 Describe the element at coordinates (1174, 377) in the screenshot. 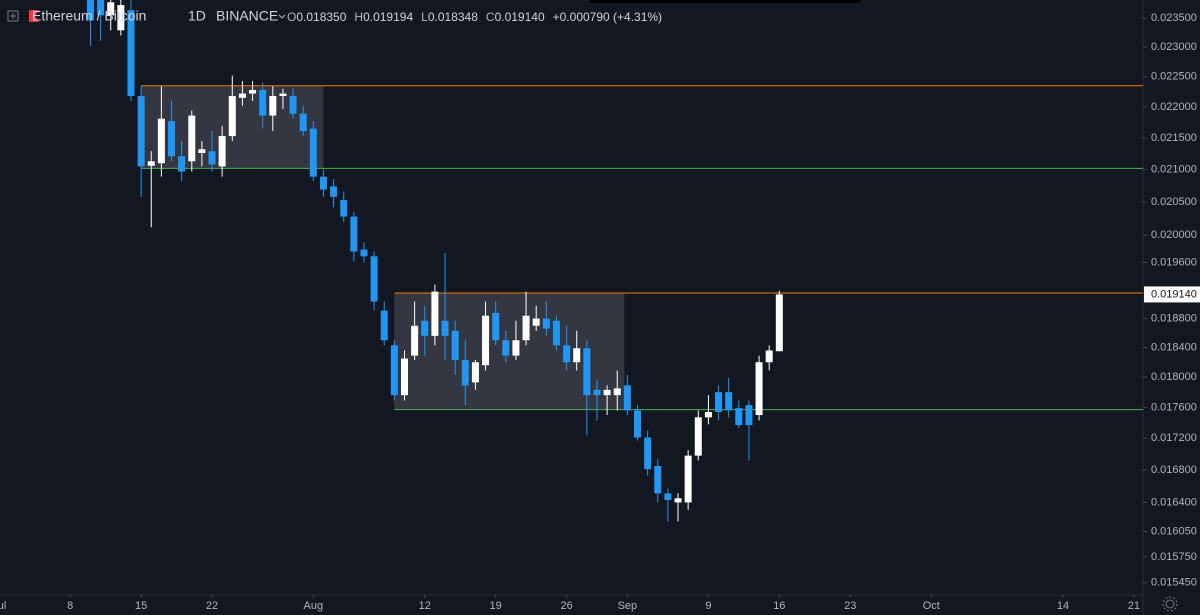

I see `y-tick-label: 0.018000` at that location.